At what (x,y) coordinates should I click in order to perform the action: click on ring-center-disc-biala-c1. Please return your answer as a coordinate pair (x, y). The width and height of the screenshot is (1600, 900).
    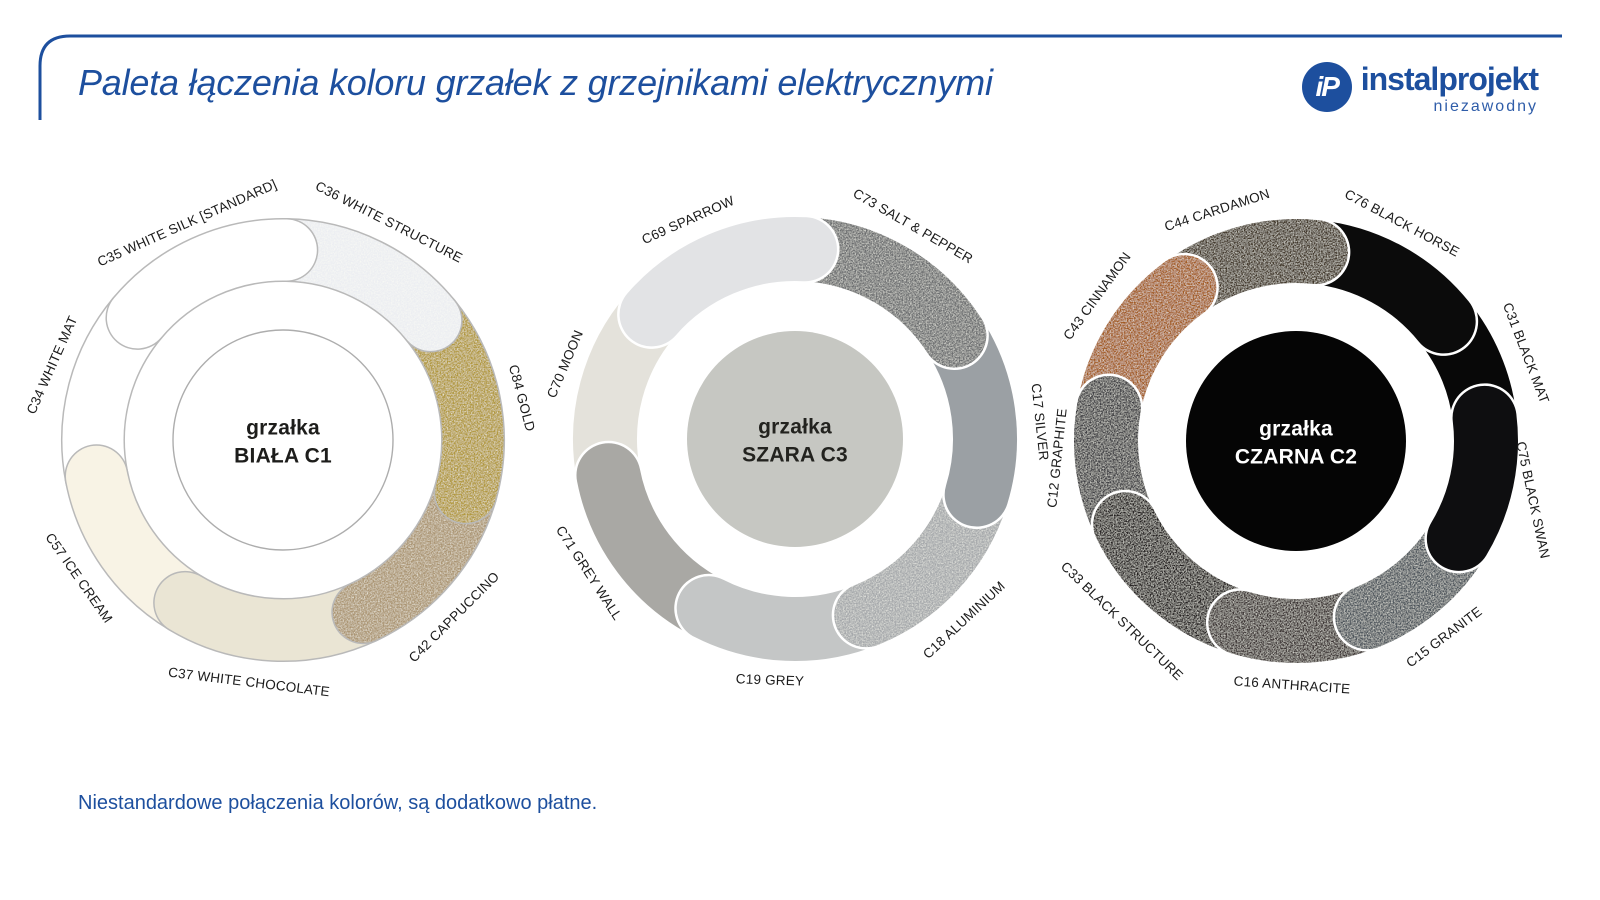
    Looking at the image, I should click on (283, 440).